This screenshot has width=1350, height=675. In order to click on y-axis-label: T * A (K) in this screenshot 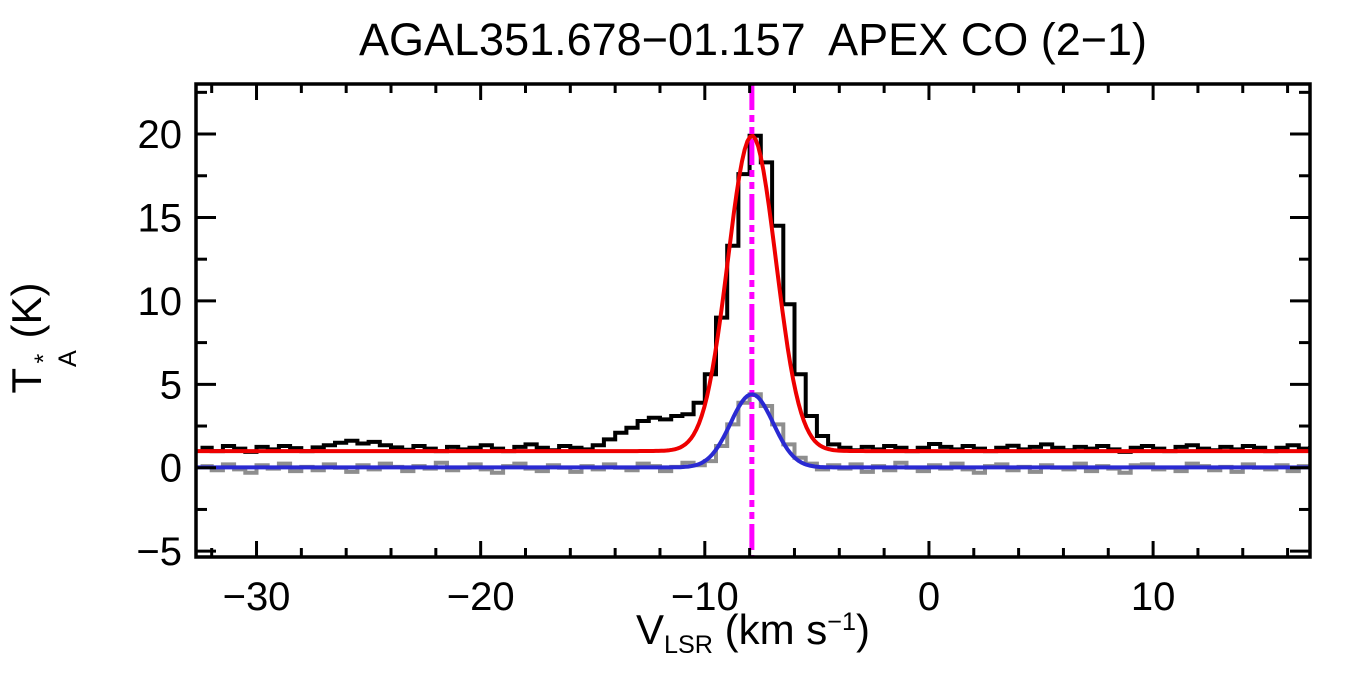, I will do `click(42, 338)`.